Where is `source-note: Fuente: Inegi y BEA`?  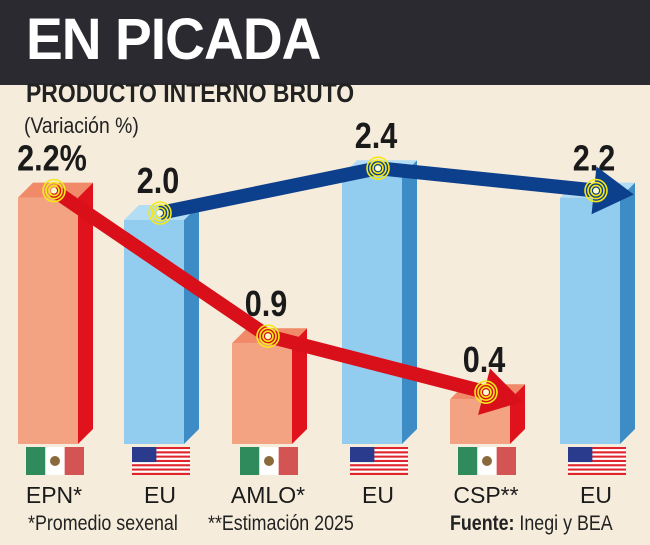
source-note: Fuente: Inegi y BEA is located at coordinates (531, 524).